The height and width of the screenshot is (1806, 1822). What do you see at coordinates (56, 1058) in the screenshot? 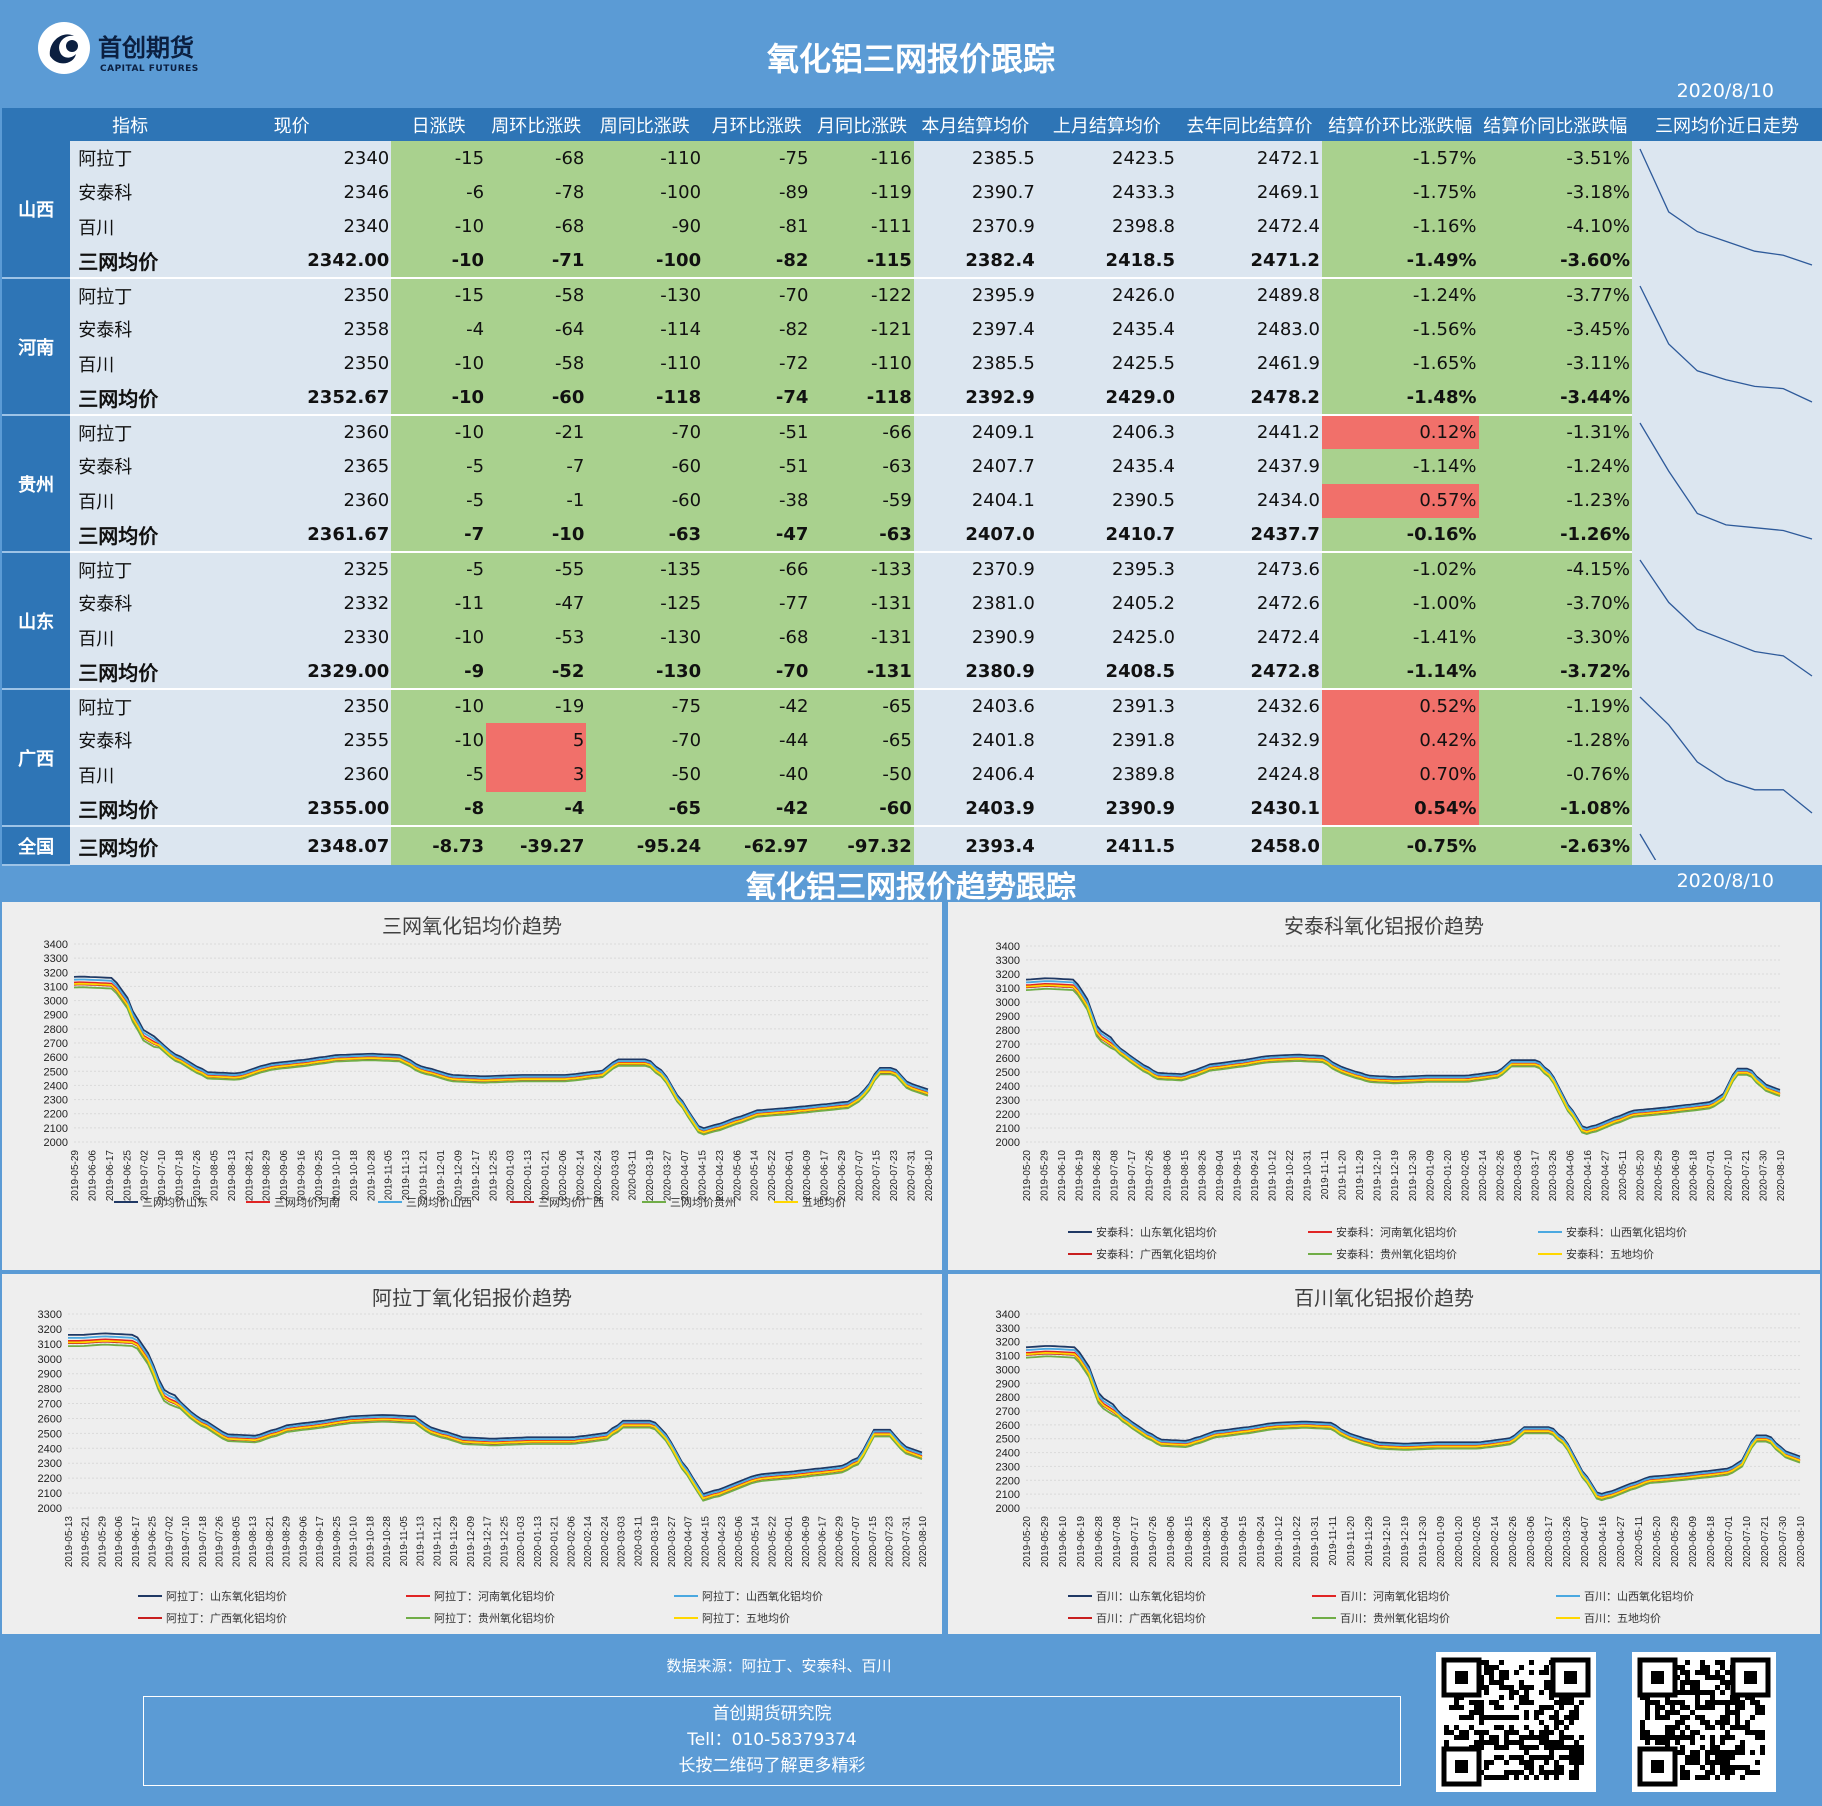
I see `y-tick-label: 2600` at bounding box center [56, 1058].